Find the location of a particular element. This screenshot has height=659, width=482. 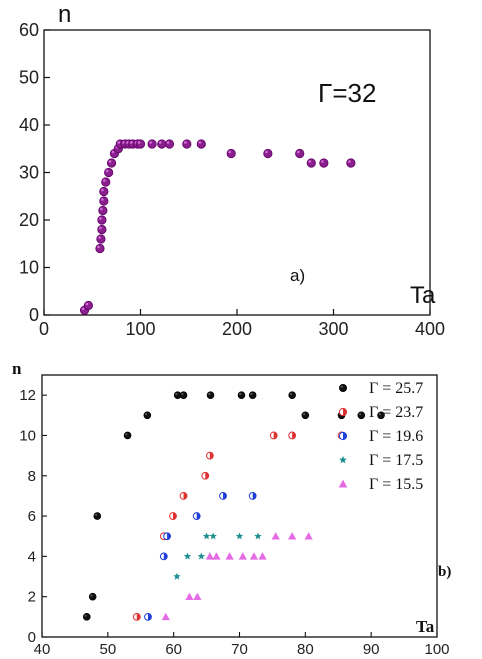

panel-a-x-tick-label: 0 is located at coordinates (44, 329).